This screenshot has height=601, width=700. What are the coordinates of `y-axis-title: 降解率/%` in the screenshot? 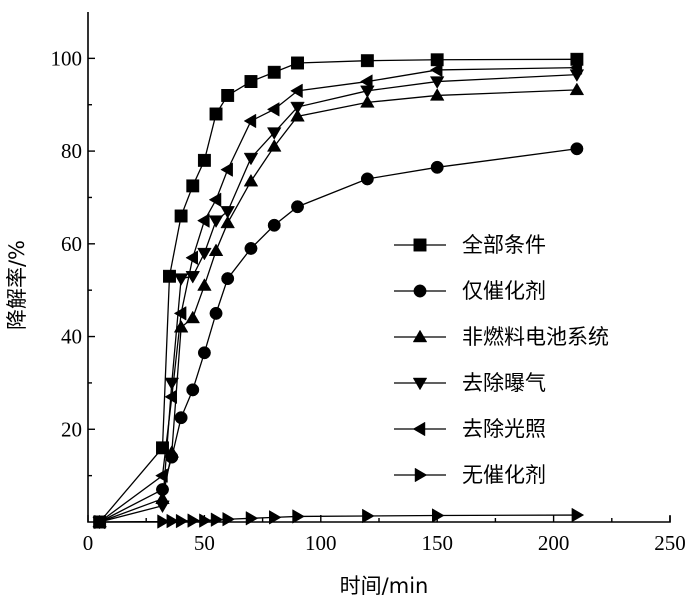 It's located at (17, 285).